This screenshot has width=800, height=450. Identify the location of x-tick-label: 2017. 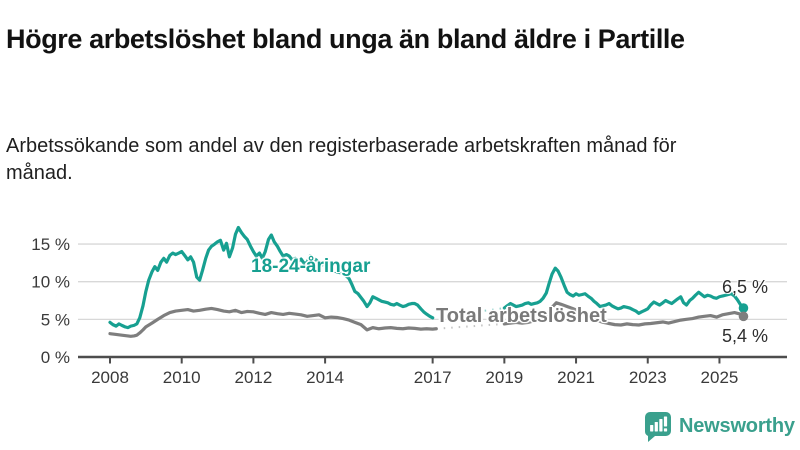
(433, 377).